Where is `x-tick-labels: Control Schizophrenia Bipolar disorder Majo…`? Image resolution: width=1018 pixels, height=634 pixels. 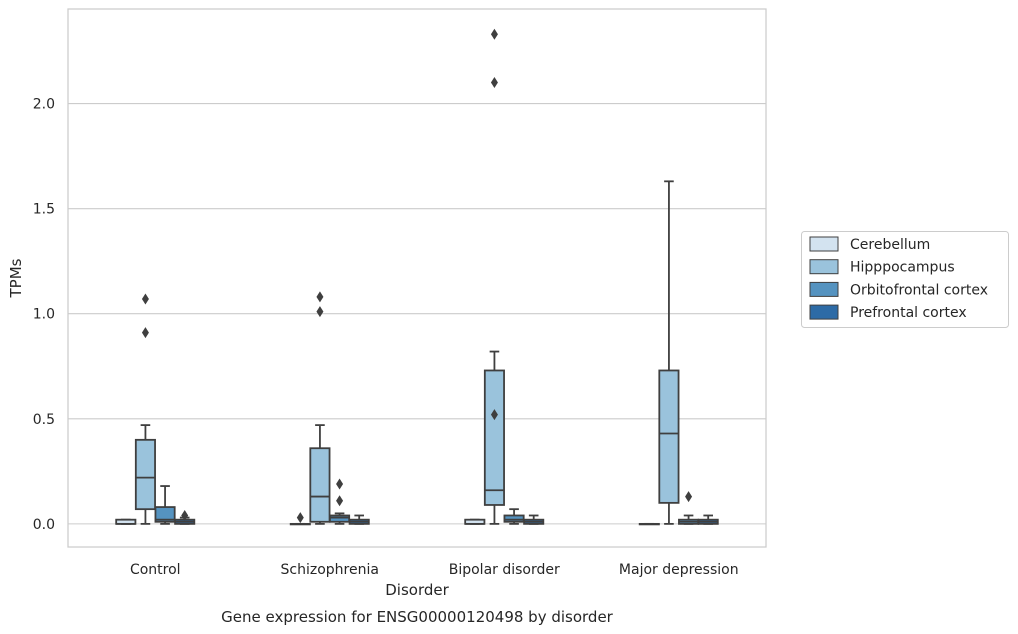
x-tick-labels: Control Schizophrenia Bipolar disorder Majo… is located at coordinates (434, 570).